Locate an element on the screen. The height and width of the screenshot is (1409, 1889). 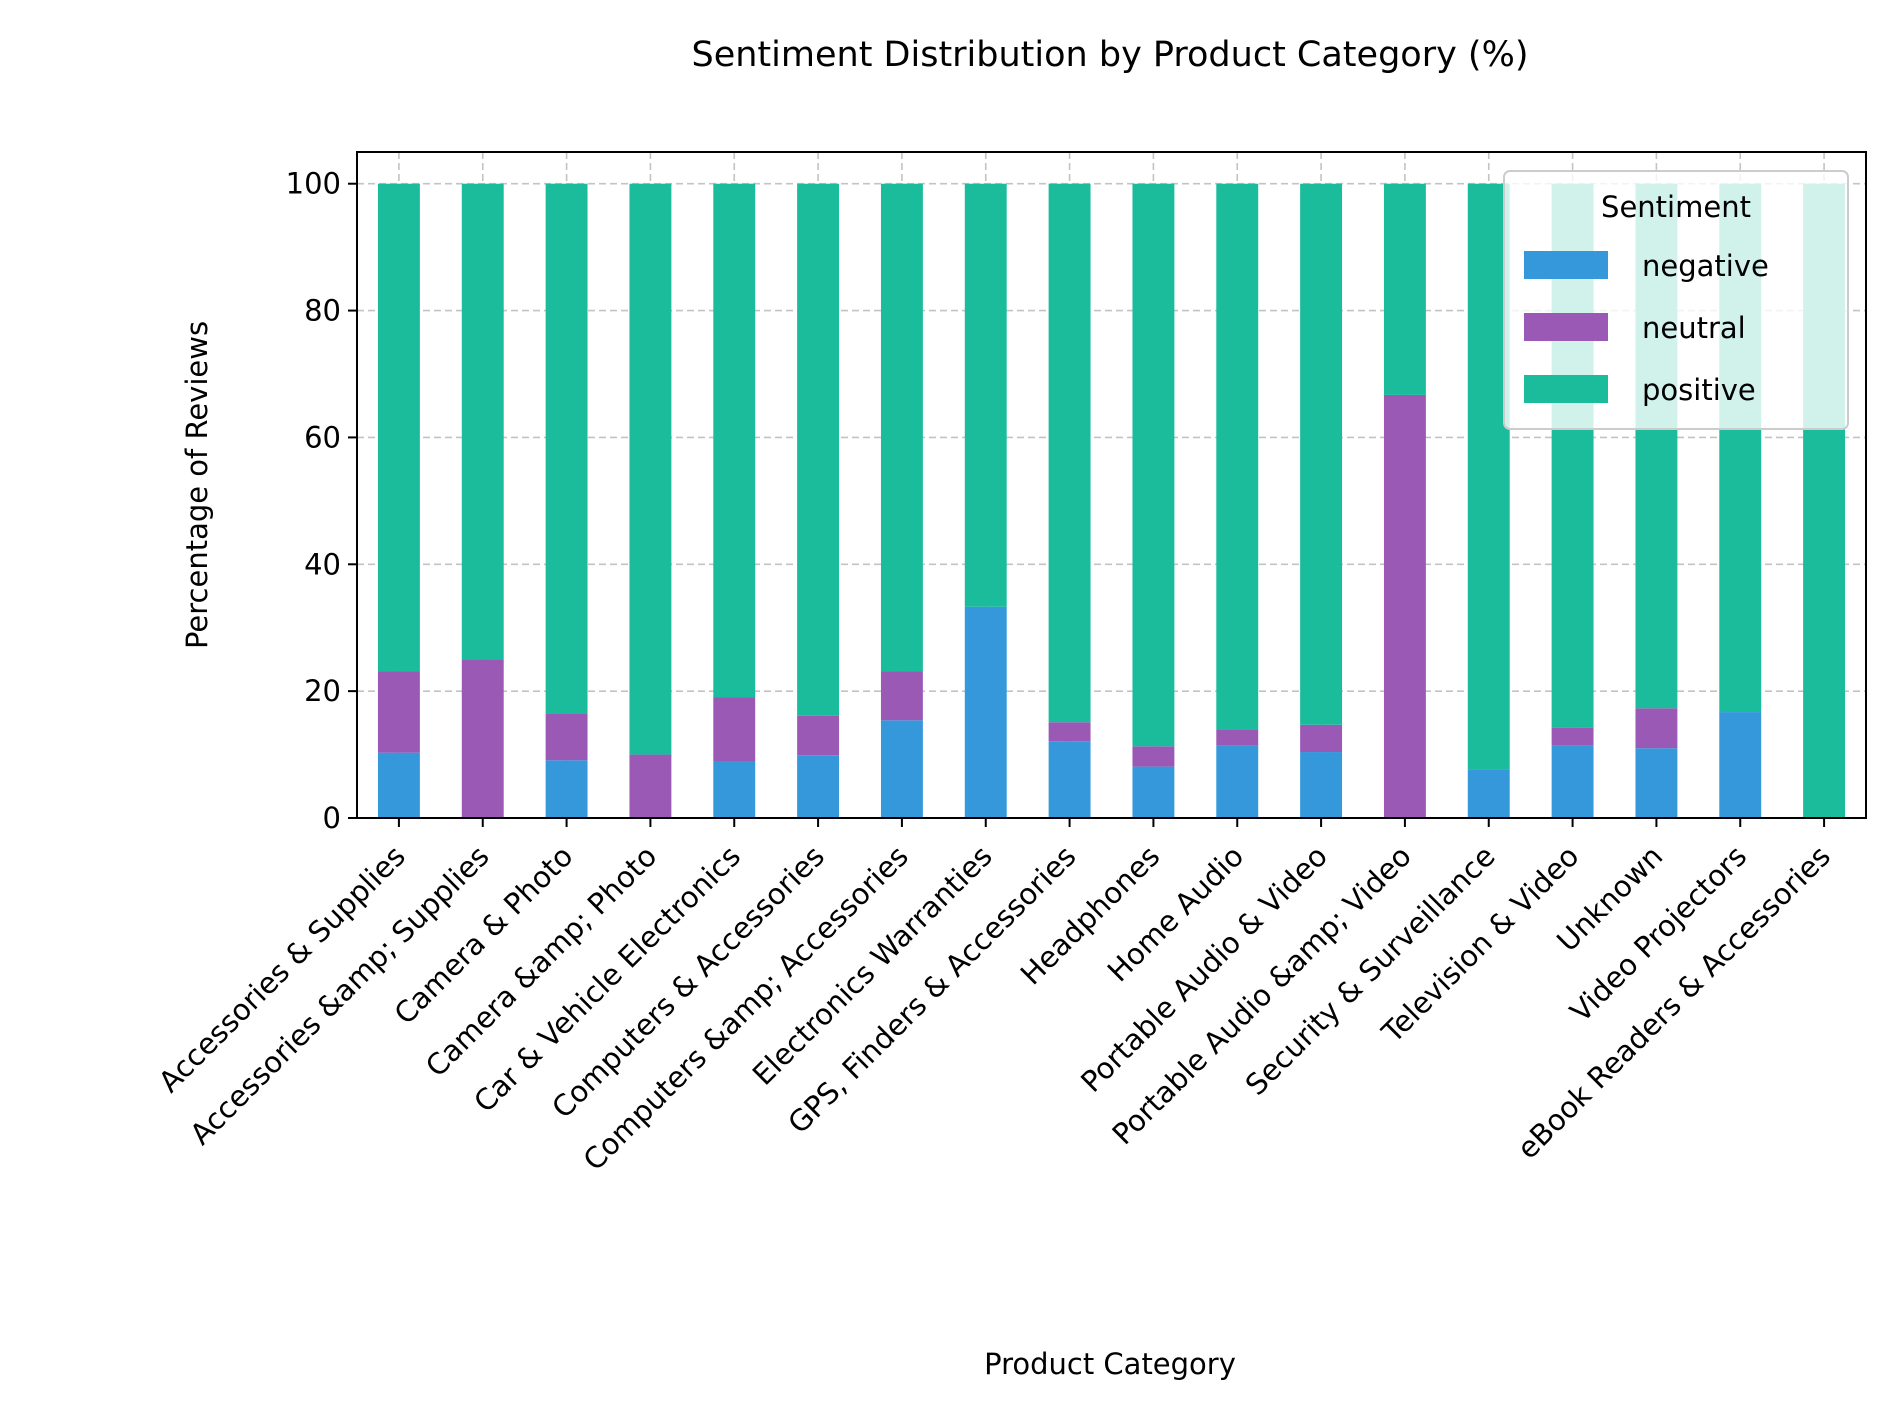
x-tick-label: Portable Audio &amp; Video is located at coordinates (1262, 995).